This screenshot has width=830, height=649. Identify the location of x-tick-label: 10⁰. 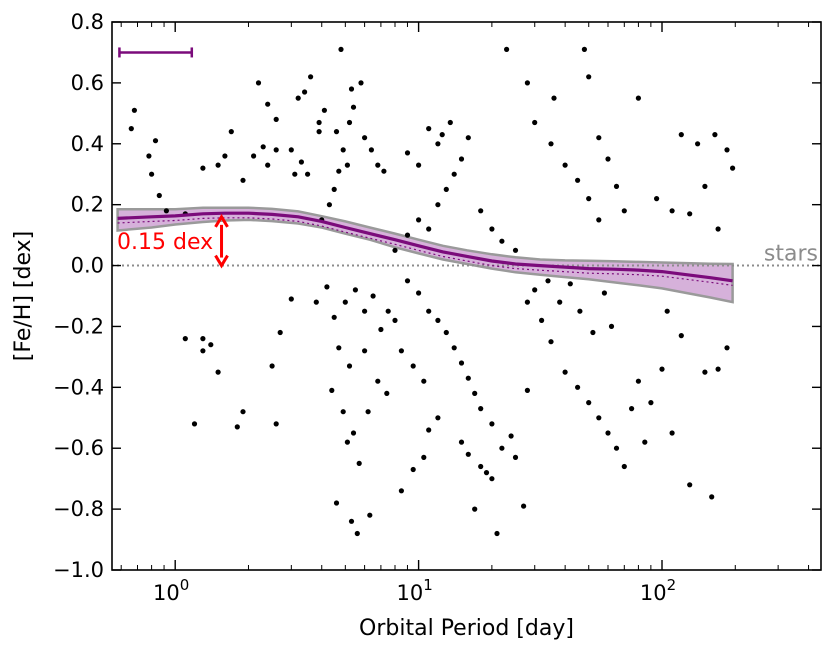
(171, 590).